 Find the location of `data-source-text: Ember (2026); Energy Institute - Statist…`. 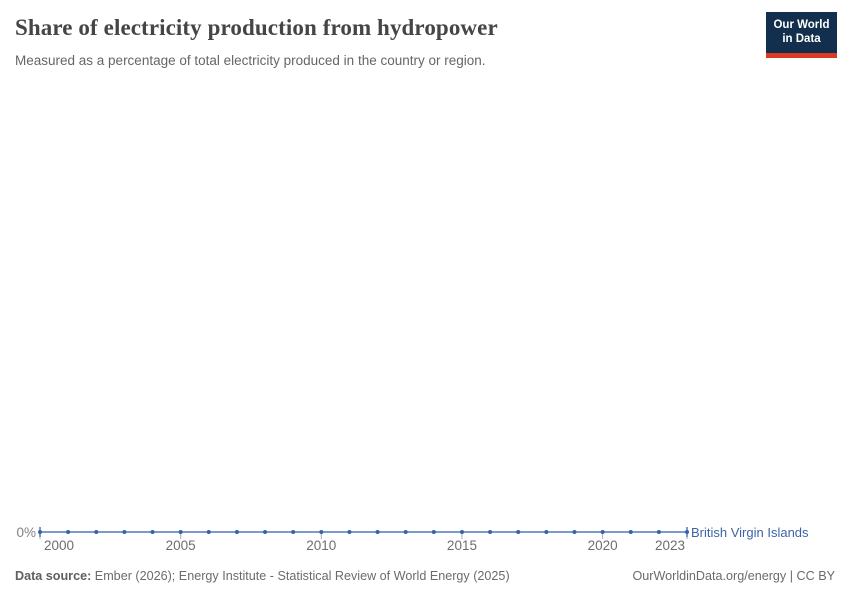

data-source-text: Ember (2026); Energy Institute - Statist… is located at coordinates (300, 576).